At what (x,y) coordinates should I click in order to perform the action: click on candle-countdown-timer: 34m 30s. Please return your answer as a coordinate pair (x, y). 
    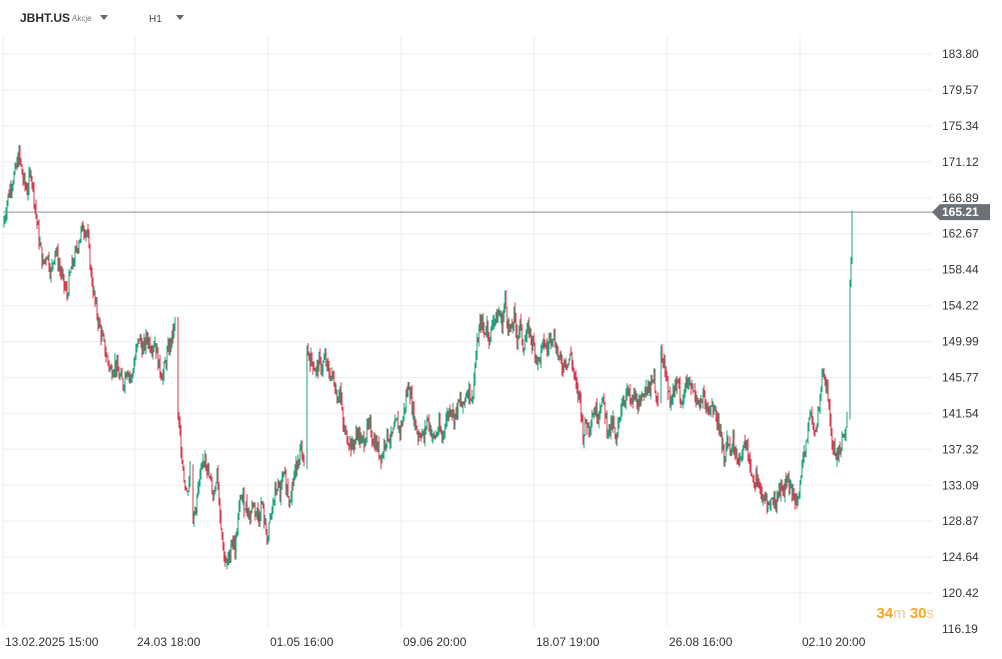
    Looking at the image, I should click on (905, 613).